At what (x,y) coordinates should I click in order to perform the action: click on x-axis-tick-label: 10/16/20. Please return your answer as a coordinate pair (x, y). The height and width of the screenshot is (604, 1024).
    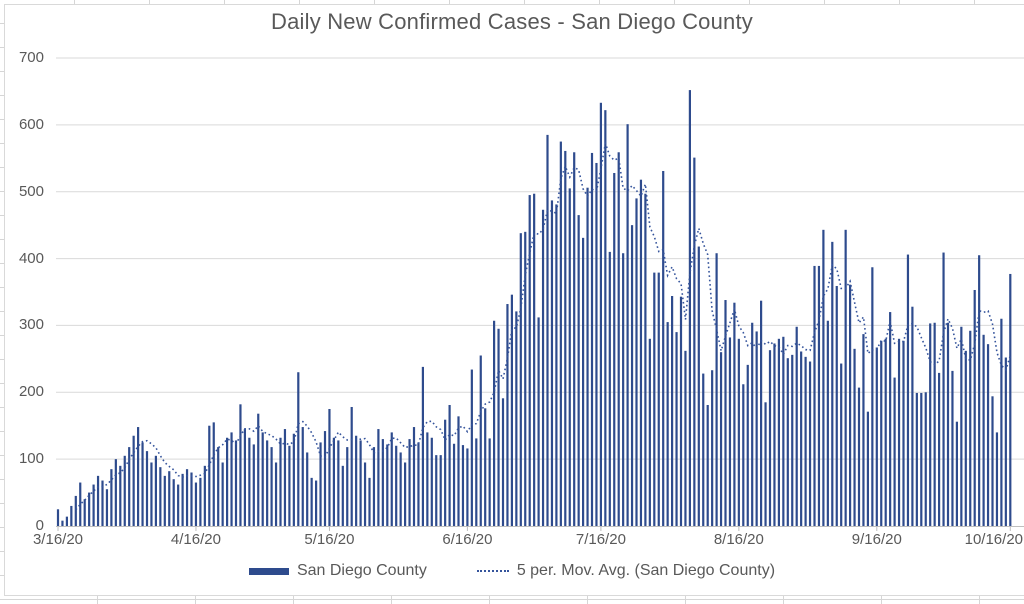
    Looking at the image, I should click on (993, 539).